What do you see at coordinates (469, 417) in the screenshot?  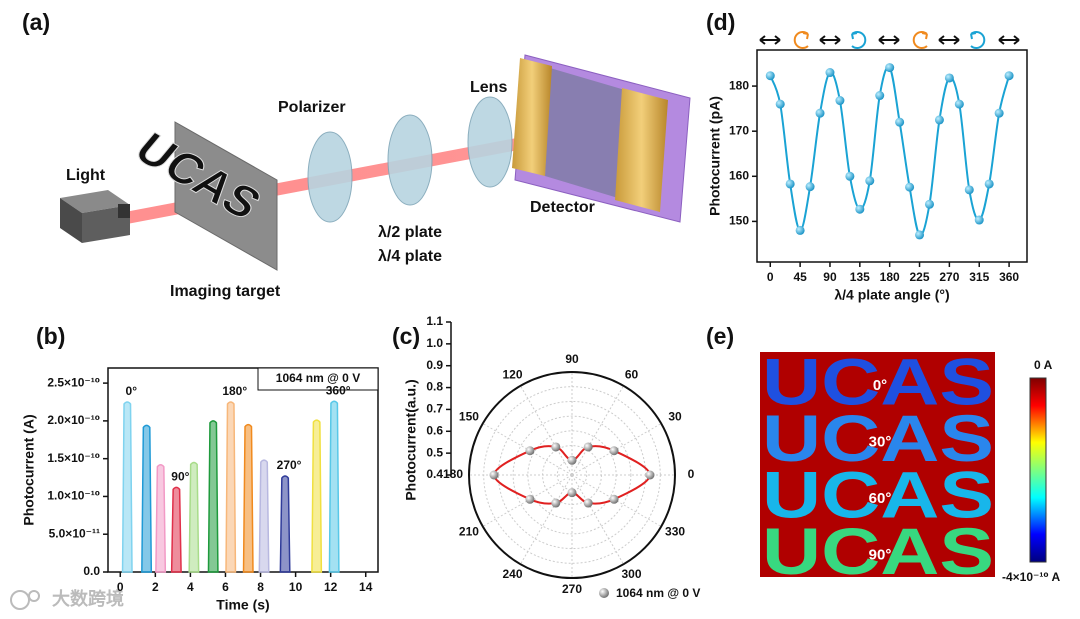 I see `theta-tick-label: 150` at bounding box center [469, 417].